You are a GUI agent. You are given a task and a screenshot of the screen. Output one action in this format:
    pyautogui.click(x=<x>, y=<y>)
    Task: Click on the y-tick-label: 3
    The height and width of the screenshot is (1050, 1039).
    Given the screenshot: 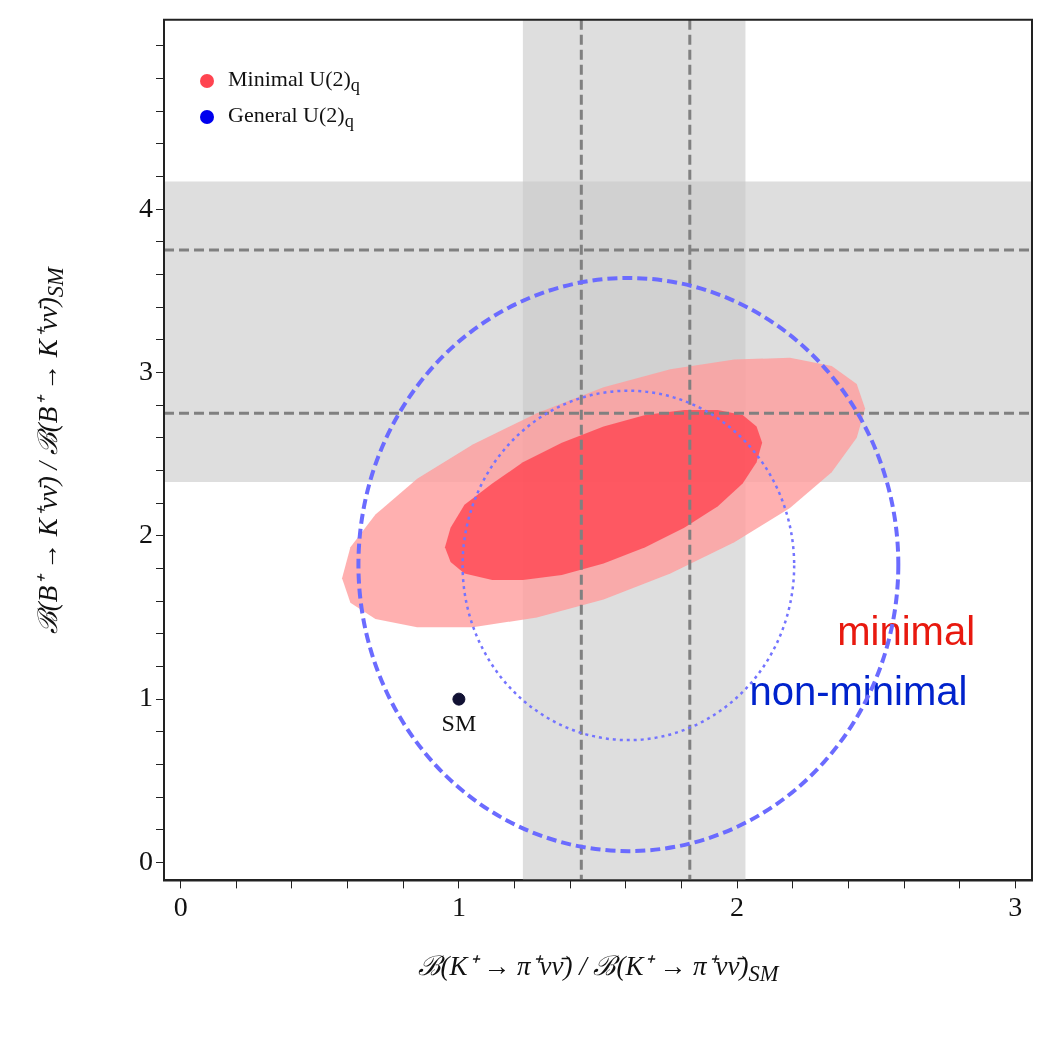 What is the action you would take?
    pyautogui.click(x=146, y=370)
    